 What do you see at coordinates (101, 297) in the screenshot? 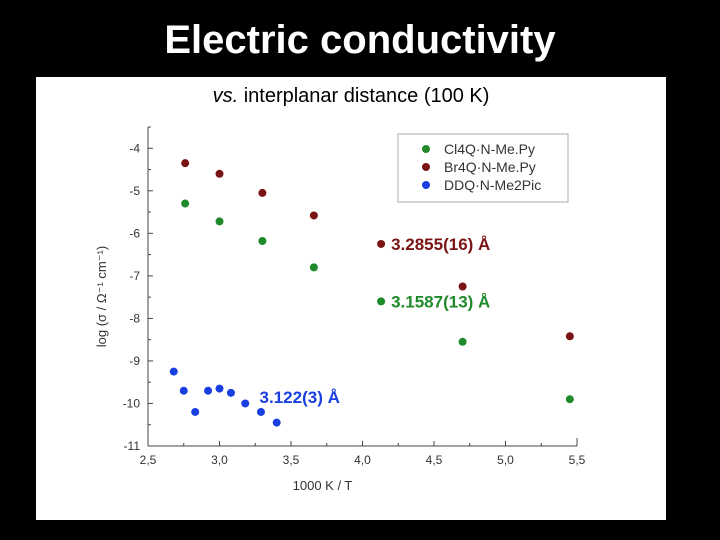
I see `y-axis-label: log (σ / Ω⁻¹ cm⁻¹)` at bounding box center [101, 297].